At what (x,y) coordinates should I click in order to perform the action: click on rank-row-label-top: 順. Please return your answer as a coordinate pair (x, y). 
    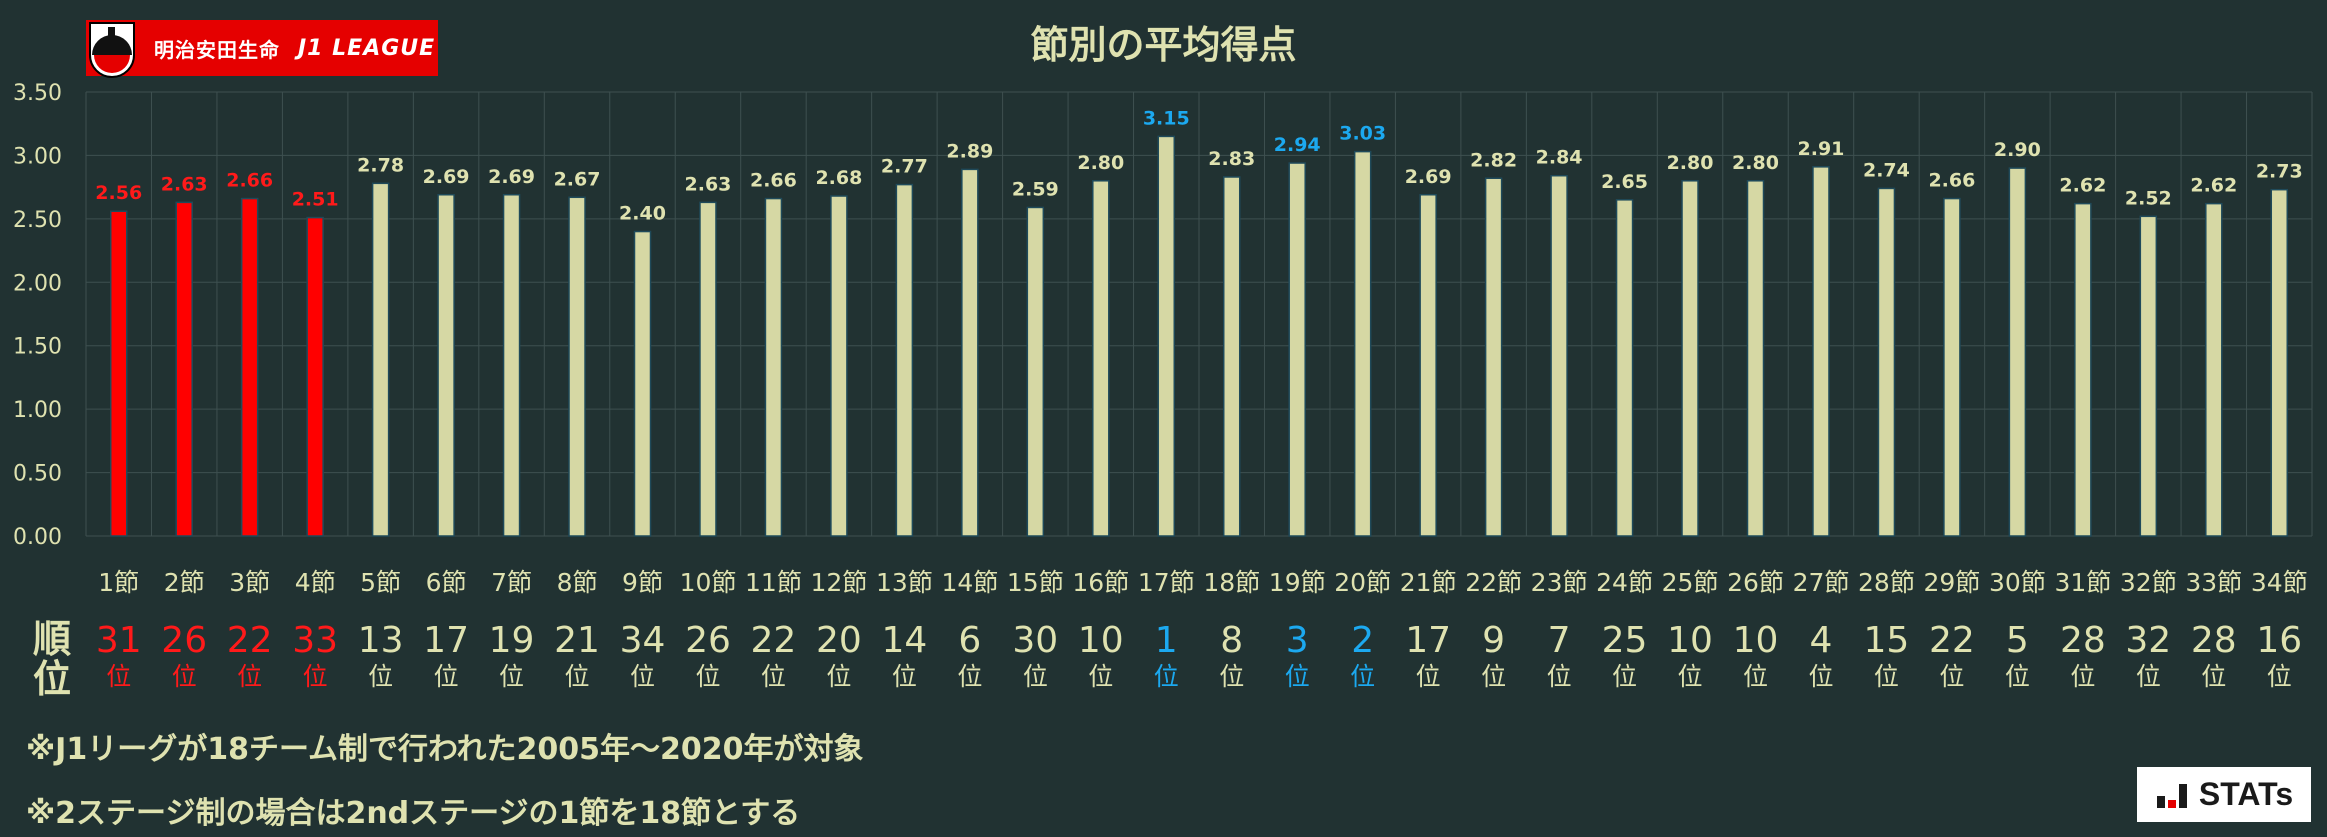
    Looking at the image, I should click on (52, 639).